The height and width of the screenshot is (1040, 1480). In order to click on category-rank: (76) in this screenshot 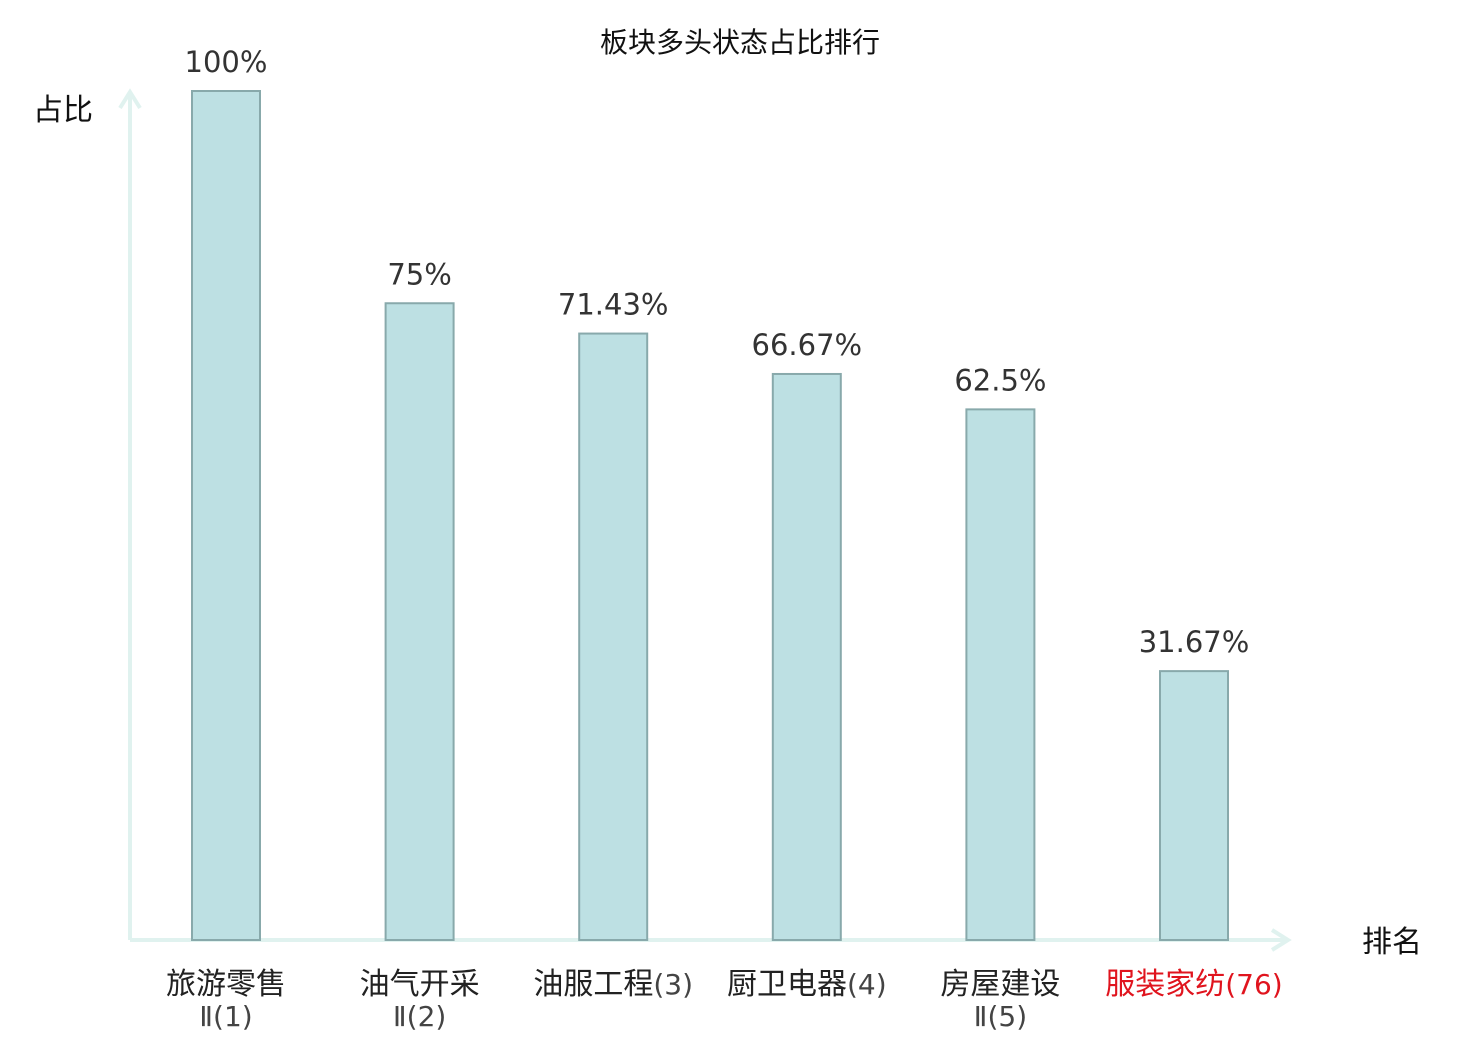, I will do `click(1253, 984)`.